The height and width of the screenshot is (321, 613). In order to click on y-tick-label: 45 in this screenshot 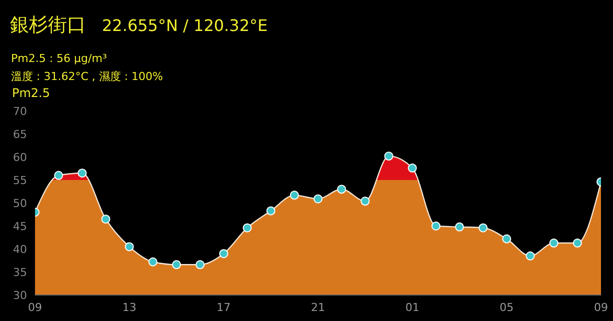, I will do `click(20, 226)`.